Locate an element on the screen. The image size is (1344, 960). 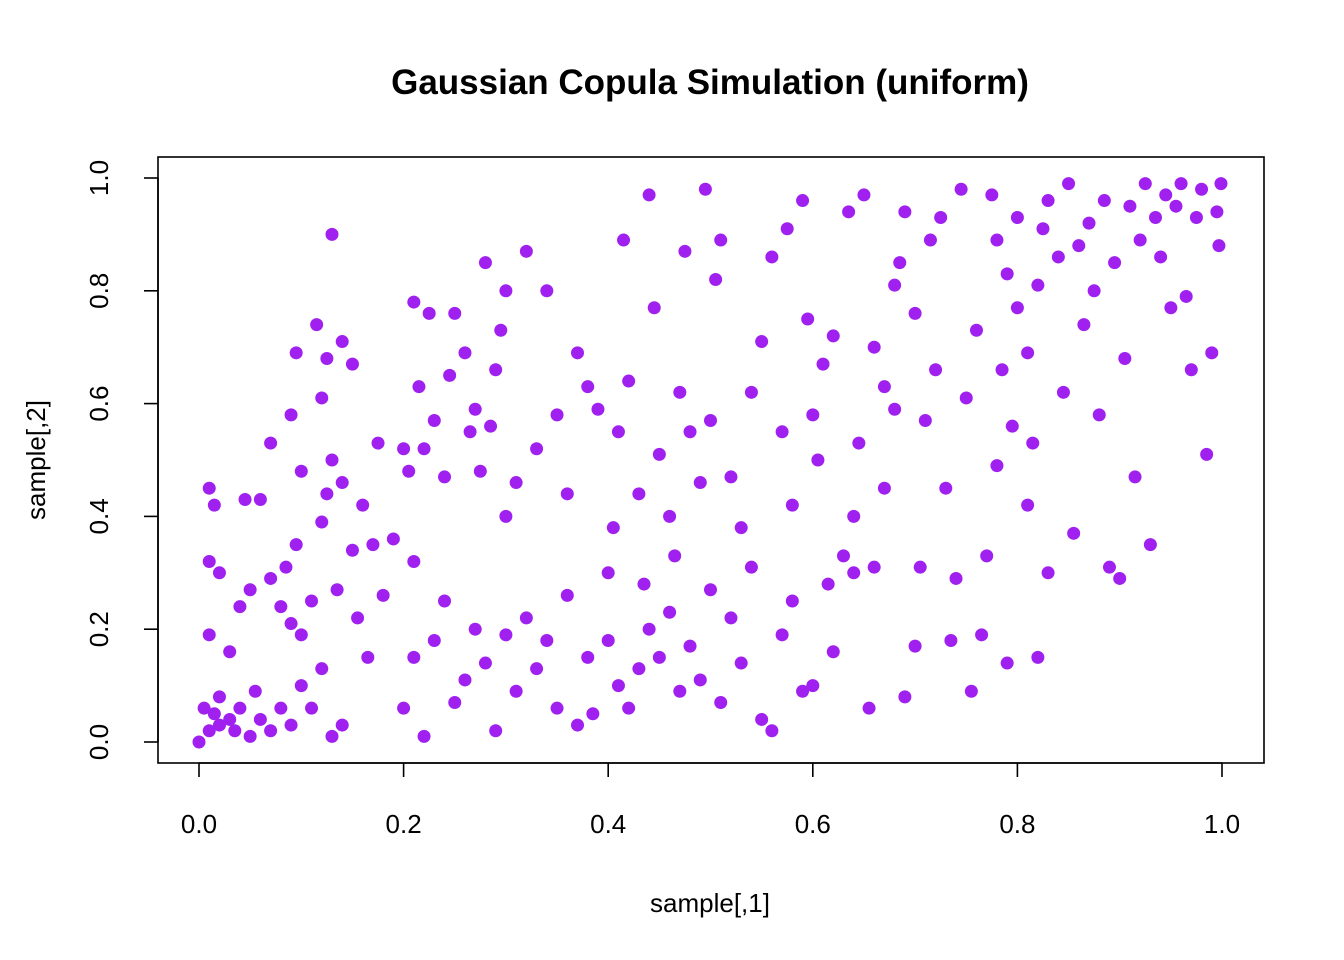
x-tick-label: 0.8 is located at coordinates (1017, 824).